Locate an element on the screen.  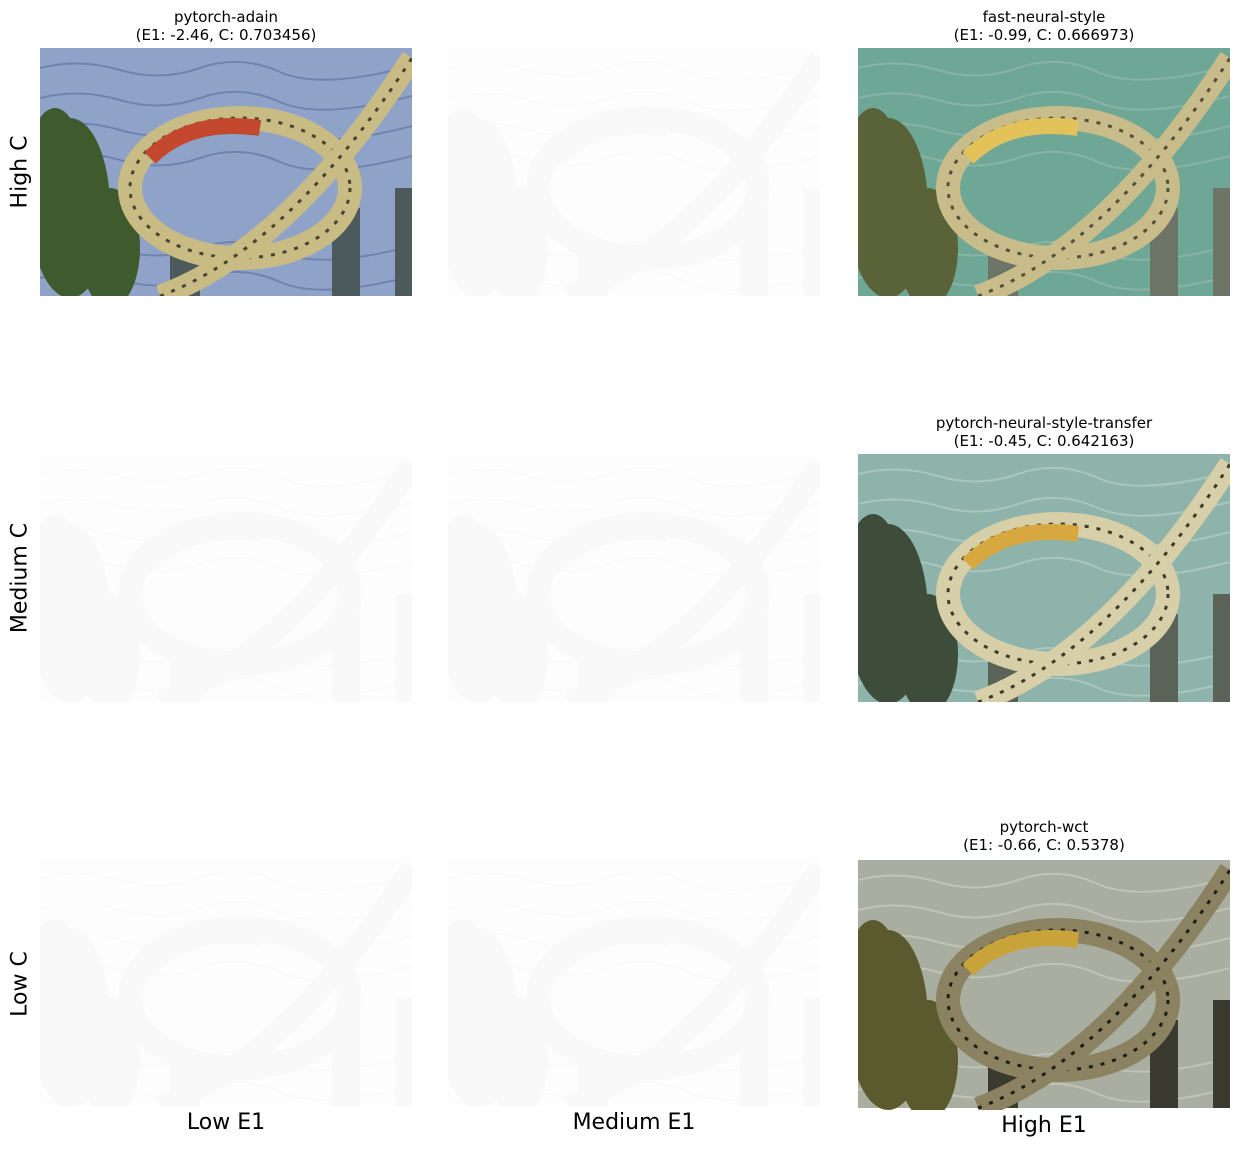
panel-scores: (E1: -0.66, C: 0.5378) is located at coordinates (1044, 845).